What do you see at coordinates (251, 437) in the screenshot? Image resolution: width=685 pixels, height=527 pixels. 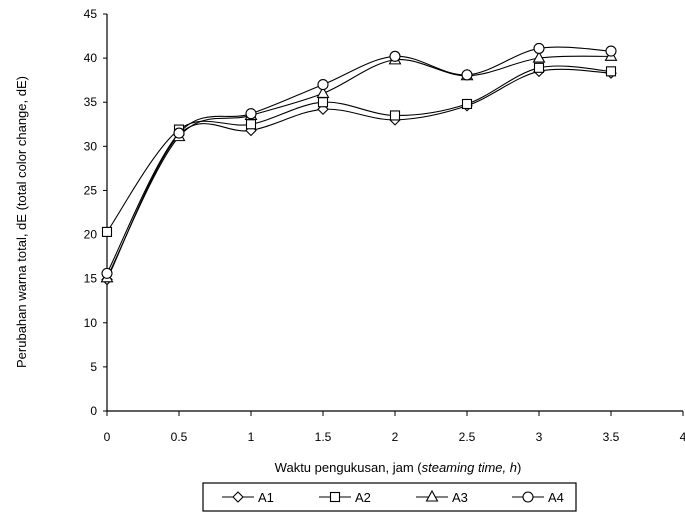 I see `x-tick-label: 1` at bounding box center [251, 437].